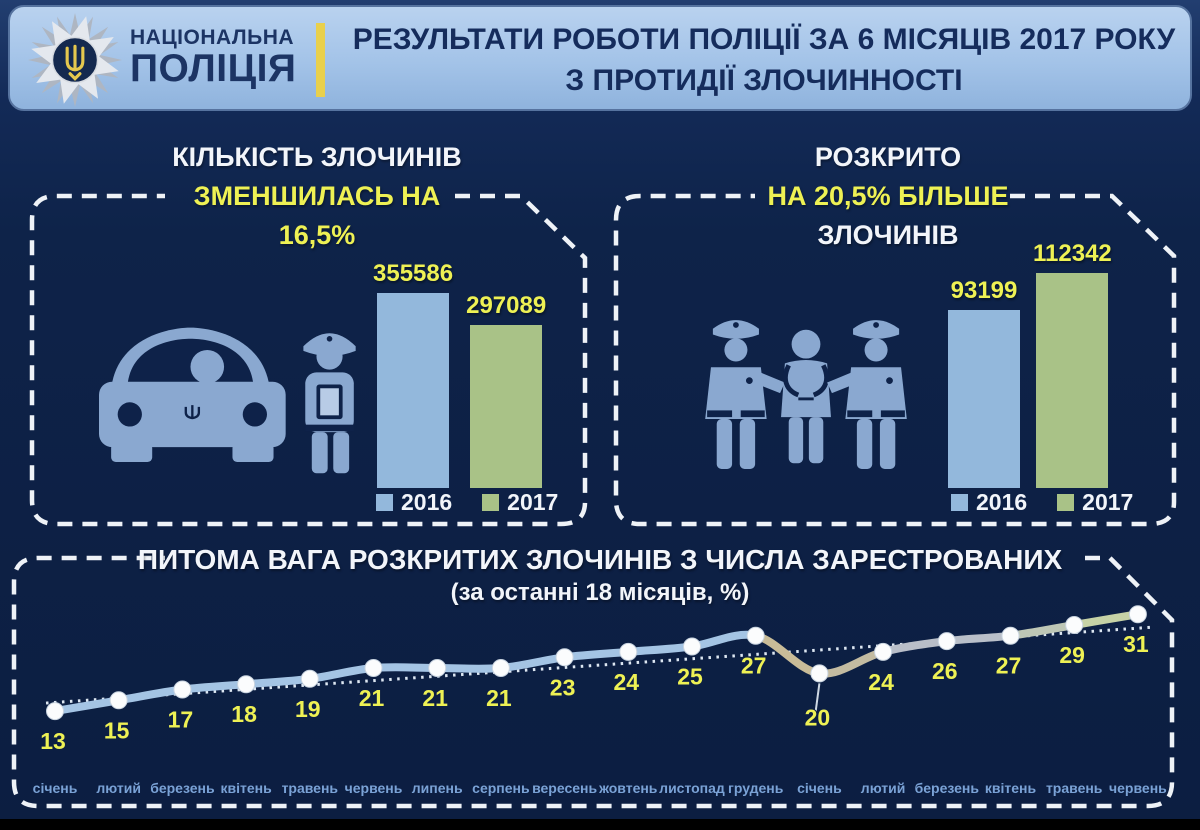 This screenshot has width=1200, height=830. I want to click on solved-panel-title: РОЗКРИТО НА 20,5% БІЛЬШЕ ЗЛОЧИНІВ, so click(888, 196).